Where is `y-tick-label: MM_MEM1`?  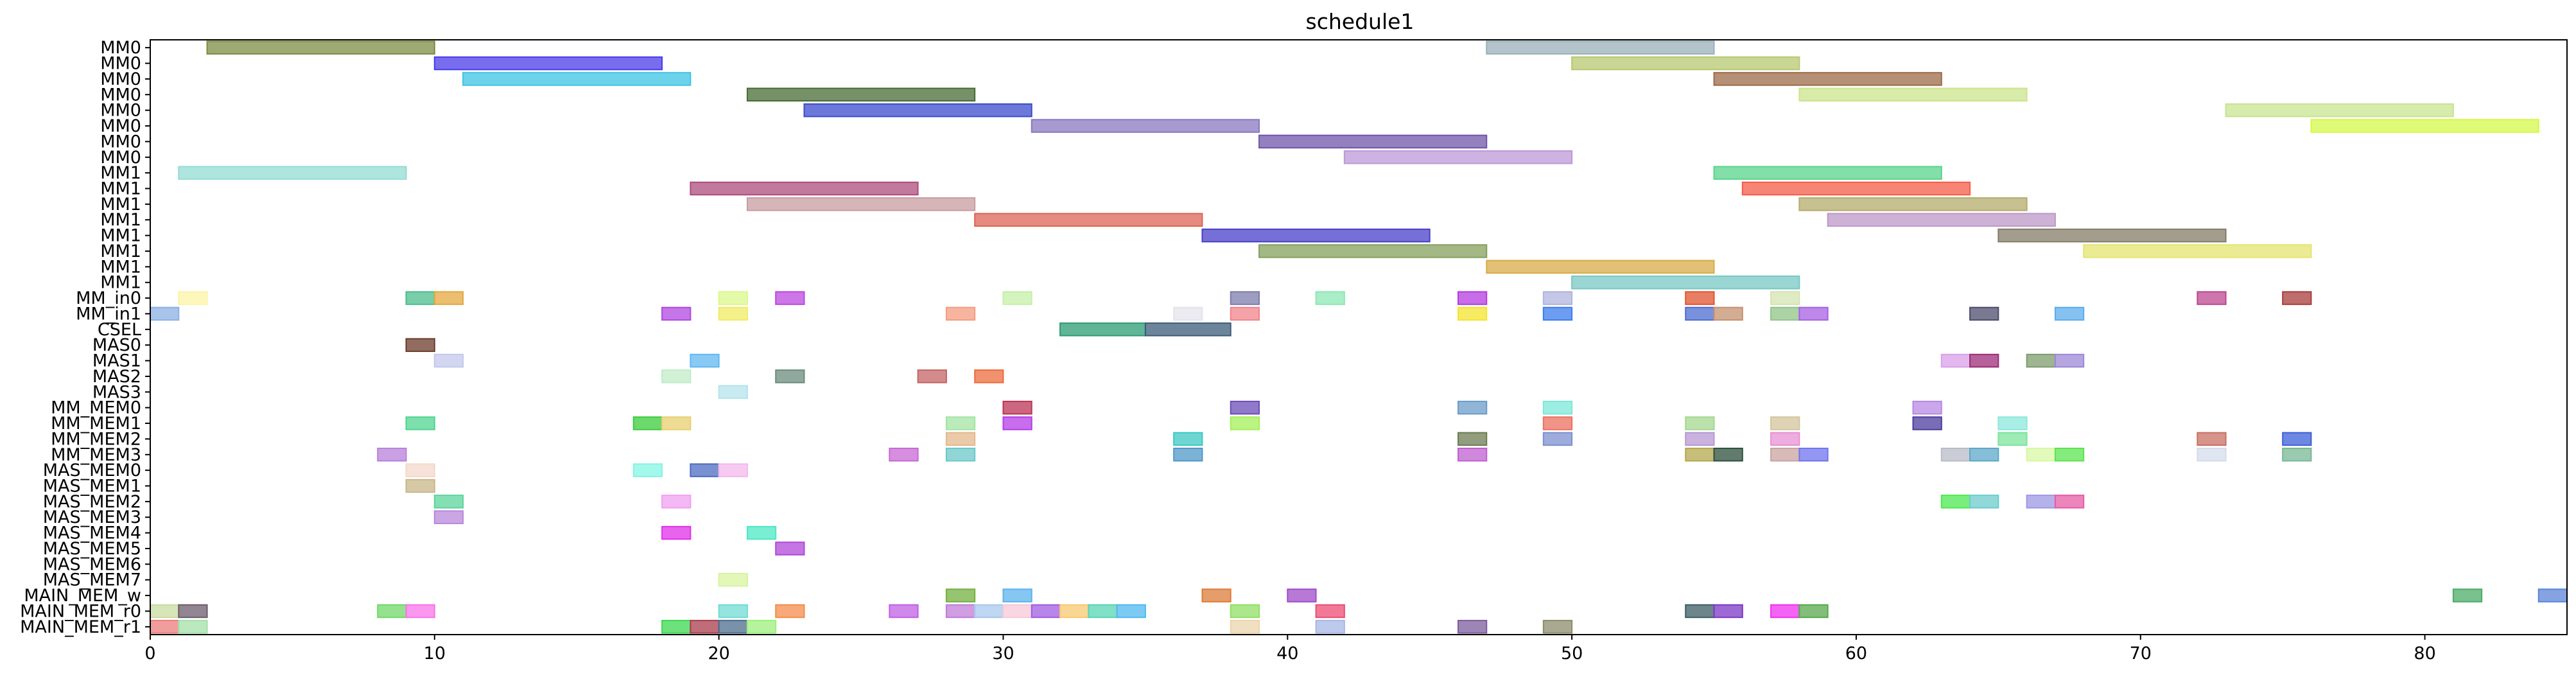
y-tick-label: MM_MEM1 is located at coordinates (96, 424).